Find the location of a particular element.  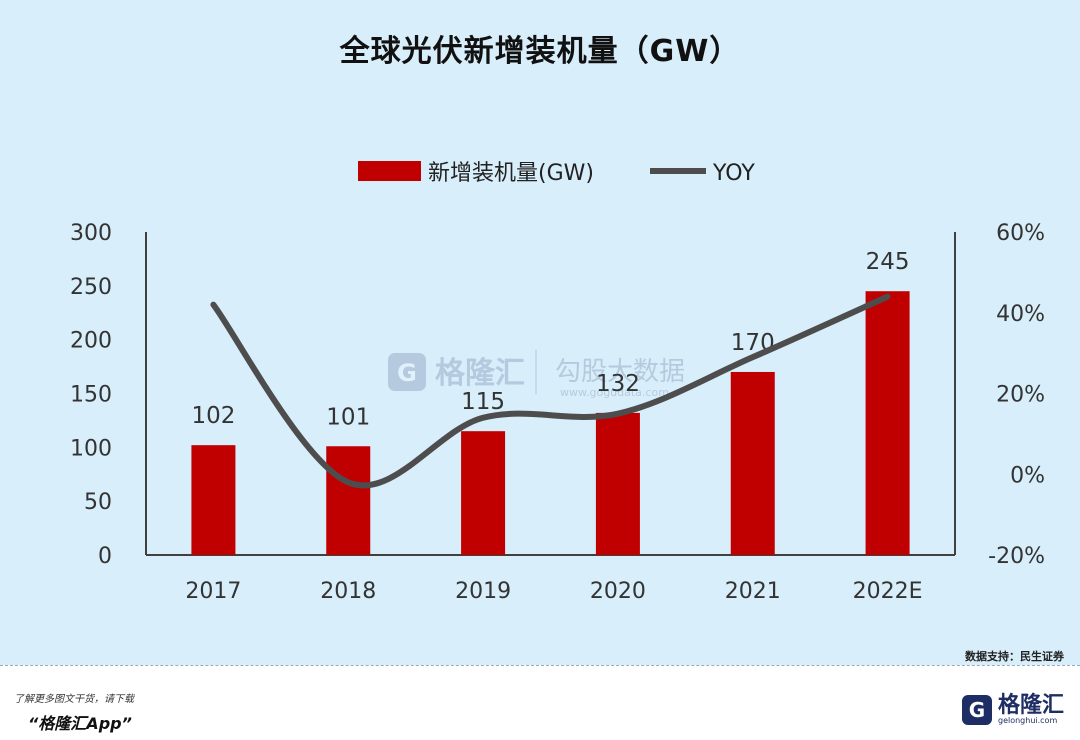

legend: 新增装机量(GW) YOY is located at coordinates (556, 173).